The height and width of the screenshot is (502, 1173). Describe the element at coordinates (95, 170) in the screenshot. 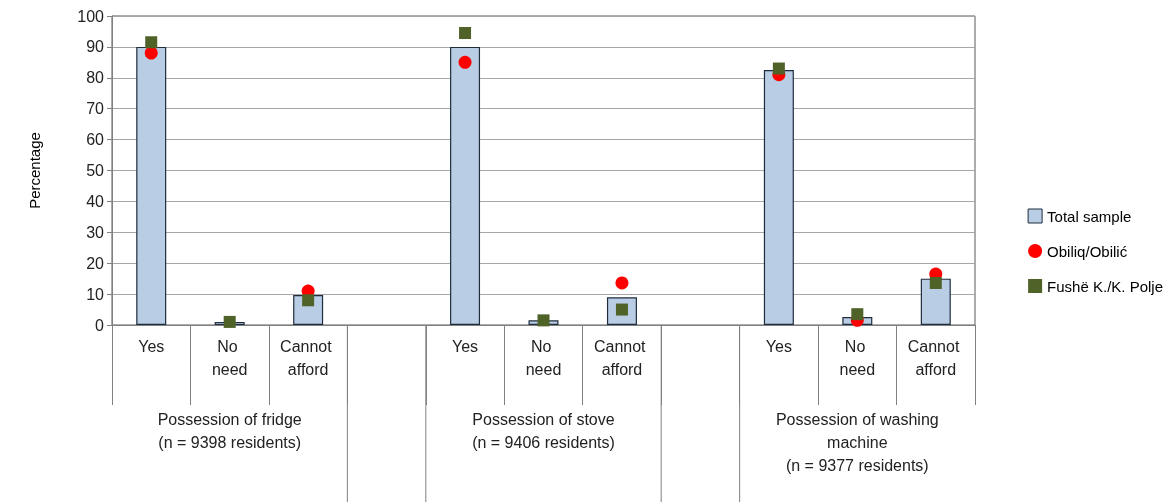

I see `y-tick-label: 50` at that location.